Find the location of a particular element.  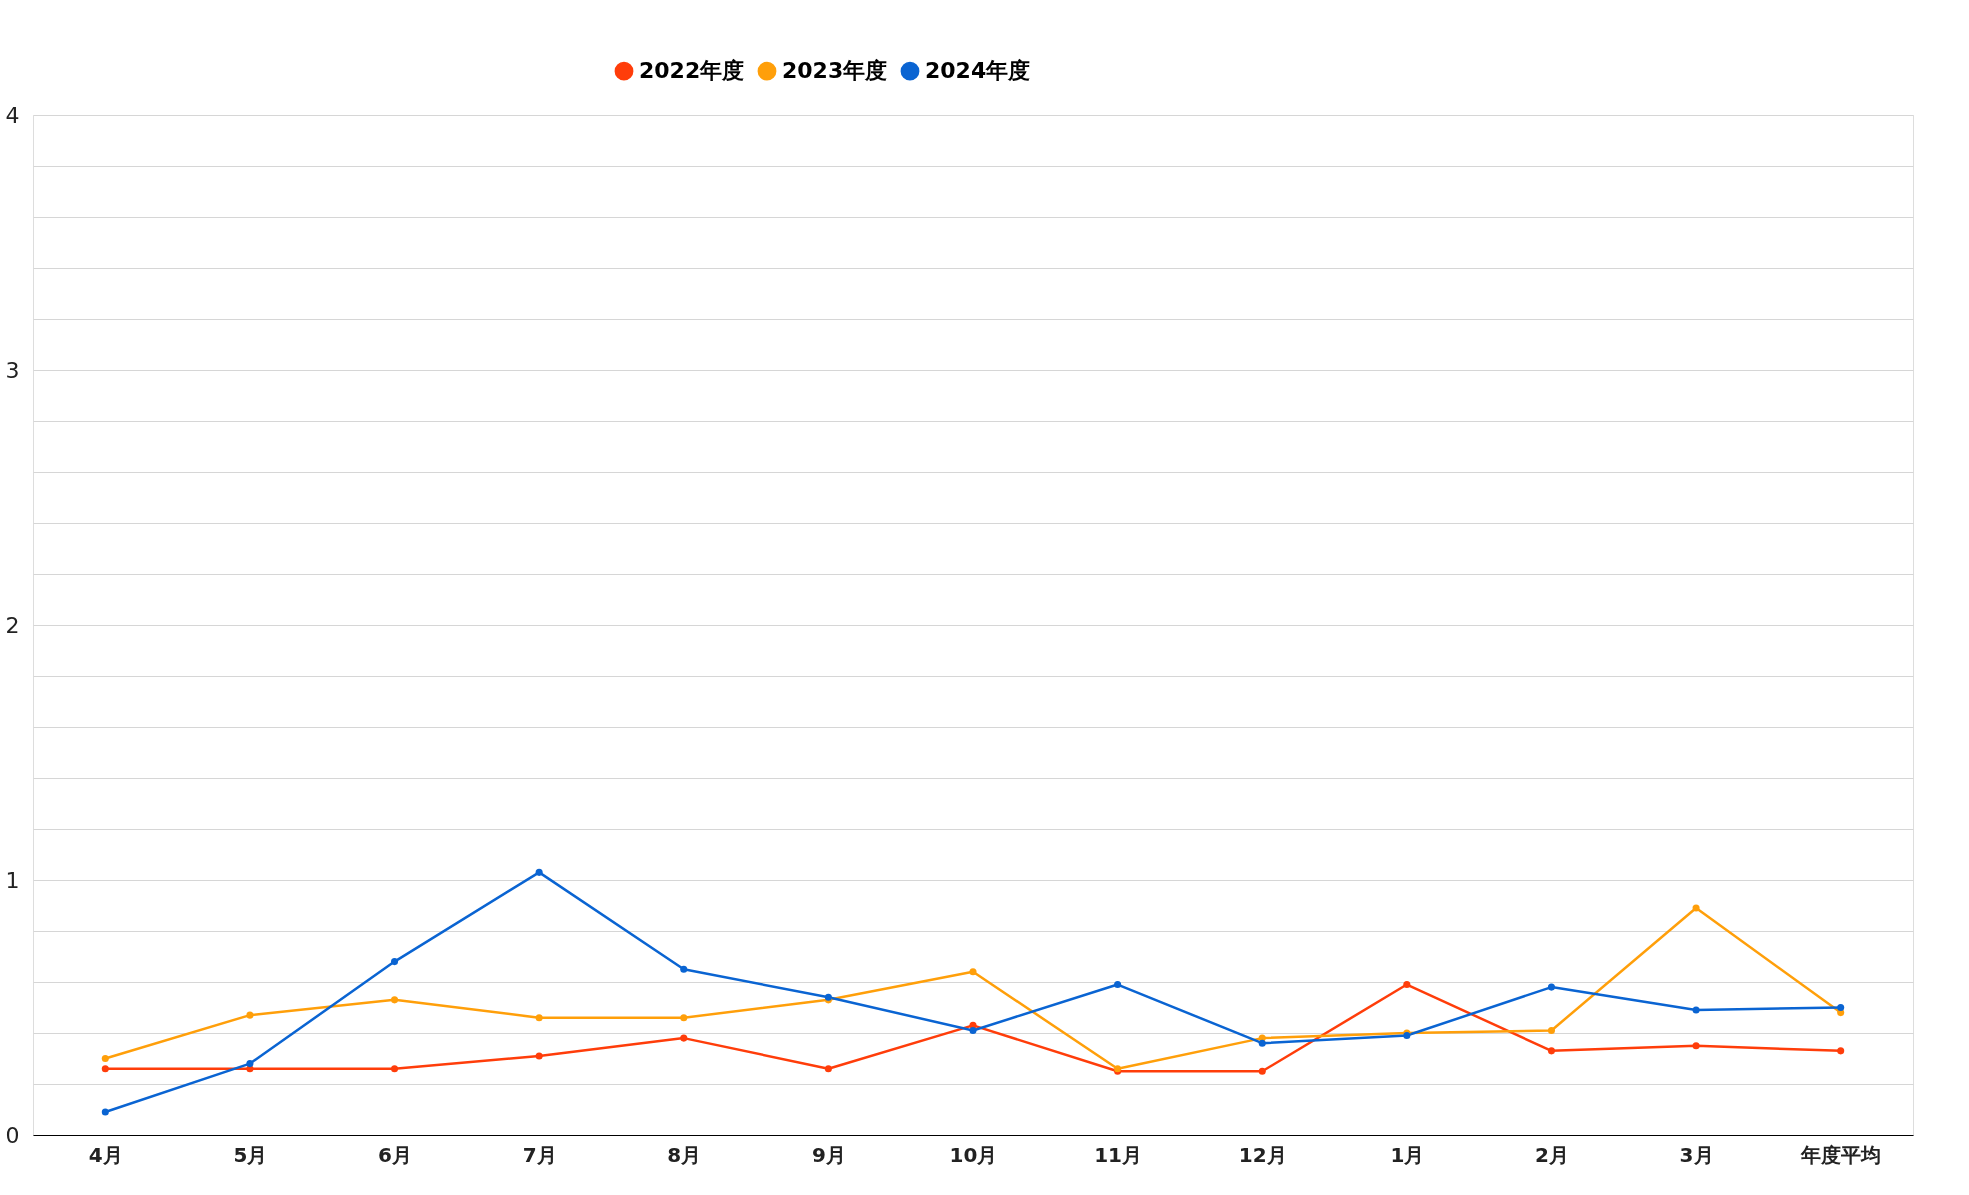

x-tick-label: 2月 is located at coordinates (1552, 1154).